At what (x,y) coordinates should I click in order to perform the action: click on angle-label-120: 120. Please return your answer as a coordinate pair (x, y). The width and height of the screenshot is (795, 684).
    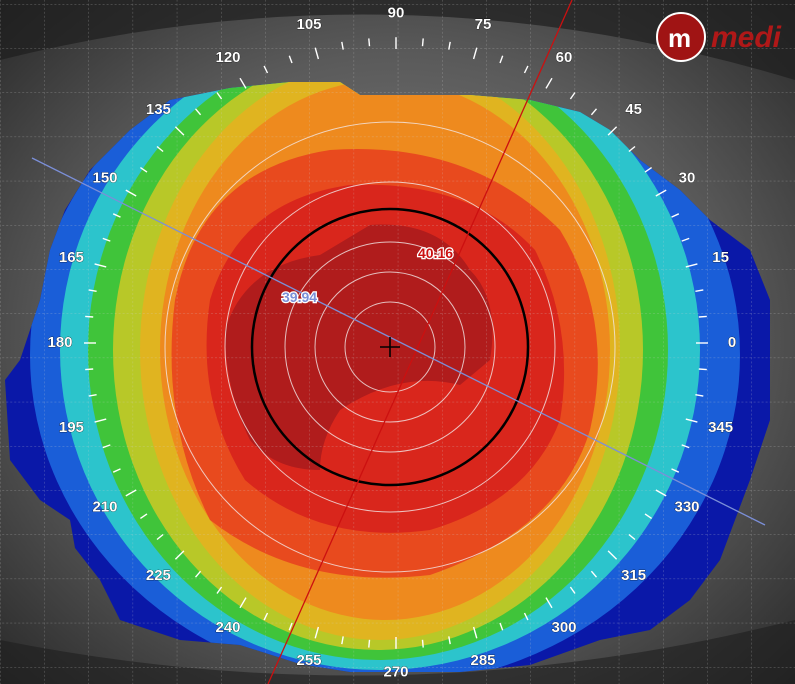
    Looking at the image, I should click on (227, 57).